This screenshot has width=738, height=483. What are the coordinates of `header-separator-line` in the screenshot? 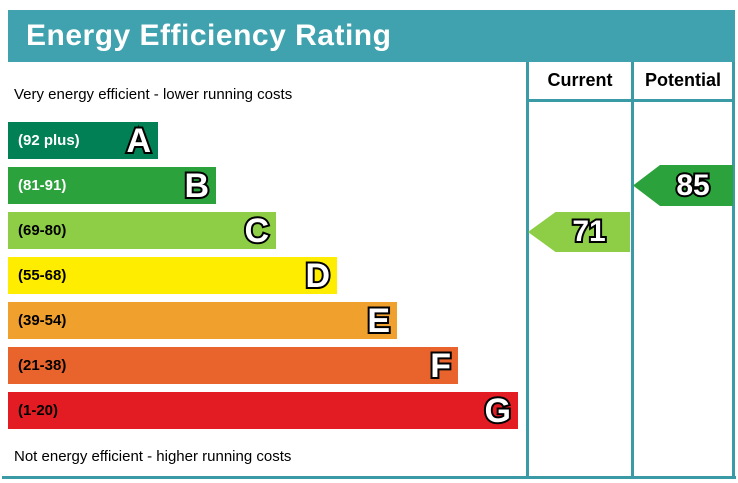 It's located at (630, 100).